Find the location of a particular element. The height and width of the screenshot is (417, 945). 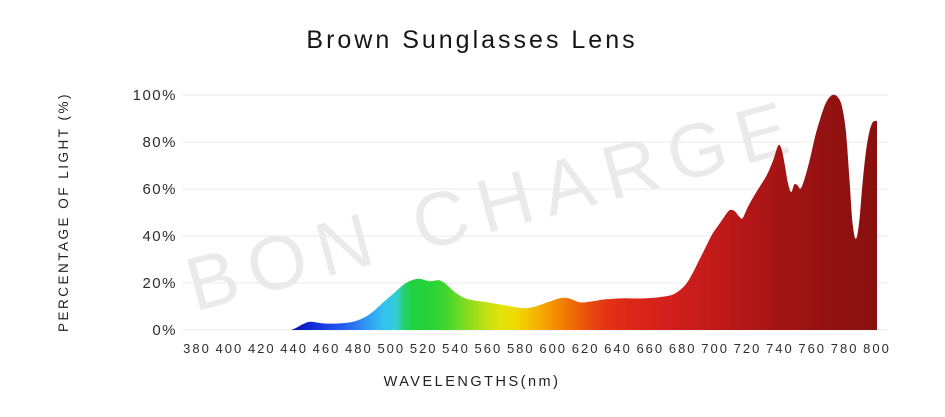

x-tick-label: 460 is located at coordinates (327, 348).